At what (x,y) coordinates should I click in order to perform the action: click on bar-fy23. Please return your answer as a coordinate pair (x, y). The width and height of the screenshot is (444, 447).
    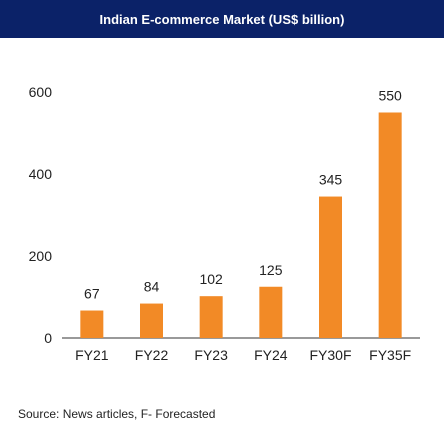
    Looking at the image, I should click on (211, 317).